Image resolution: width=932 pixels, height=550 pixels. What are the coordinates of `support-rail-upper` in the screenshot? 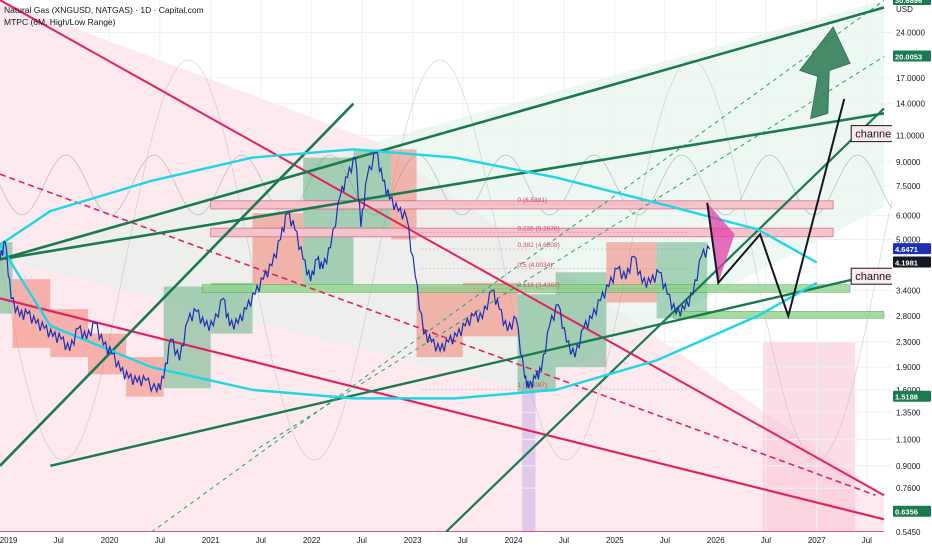 It's located at (526, 288).